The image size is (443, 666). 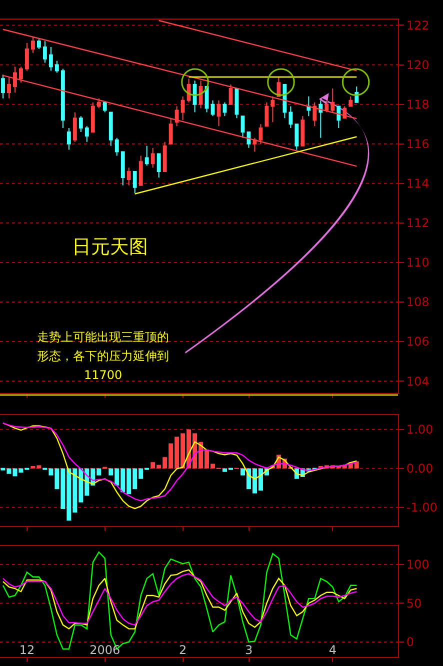 What do you see at coordinates (418, 223) in the screenshot?
I see `y-tick-label: 112` at bounding box center [418, 223].